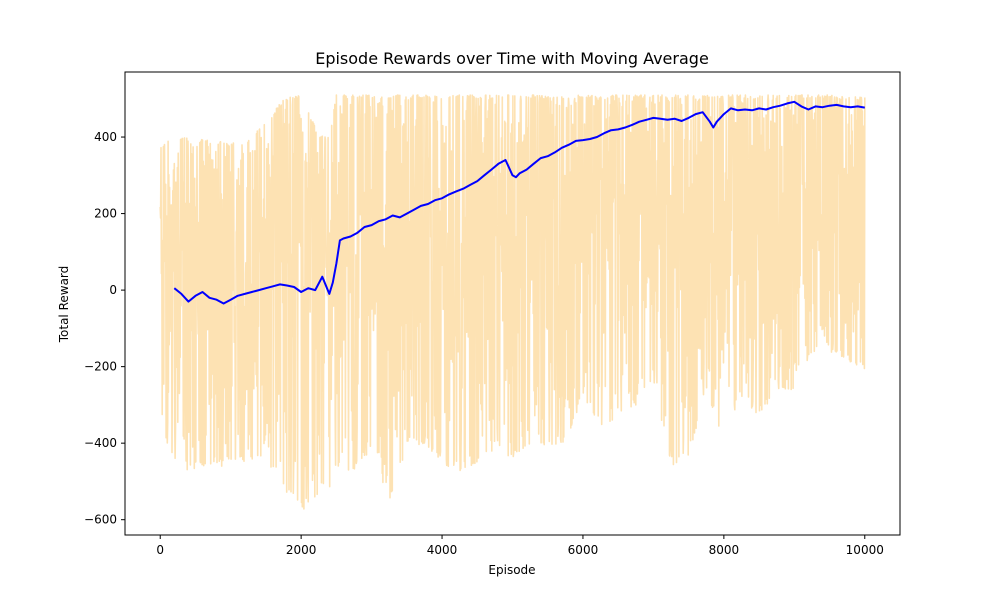  What do you see at coordinates (113, 290) in the screenshot?
I see `y-tick-label: 0` at bounding box center [113, 290].